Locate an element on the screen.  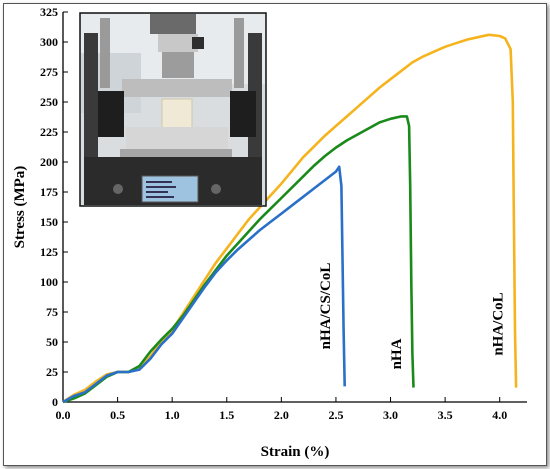
controller-screen is located at coordinates (170, 189).